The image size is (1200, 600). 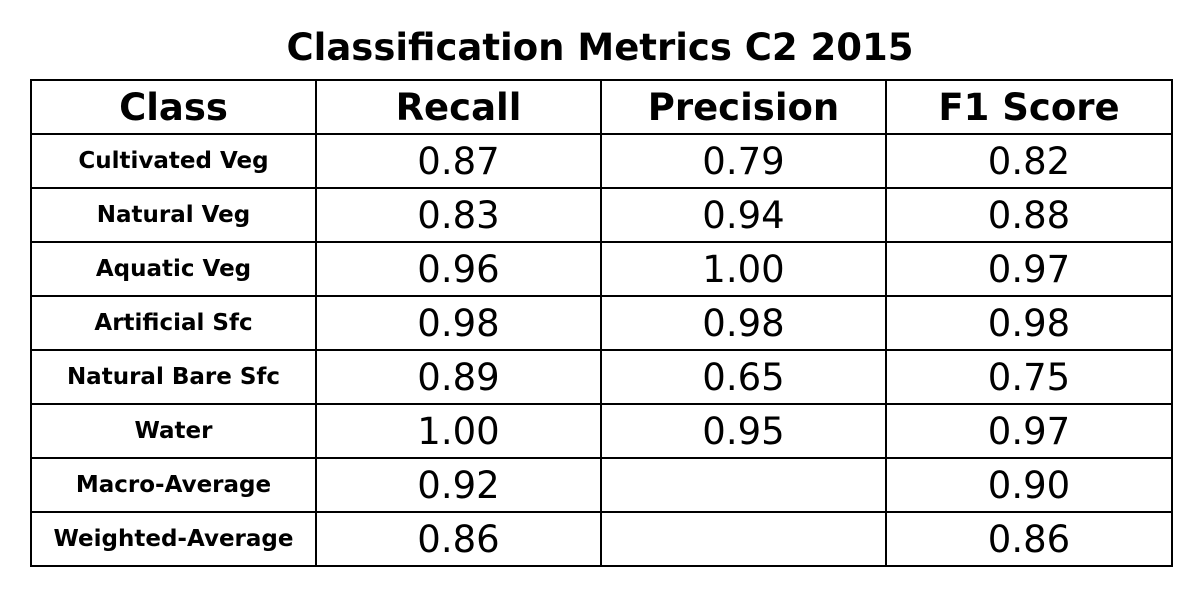 I want to click on recall-cell: 0.86, so click(x=458, y=539).